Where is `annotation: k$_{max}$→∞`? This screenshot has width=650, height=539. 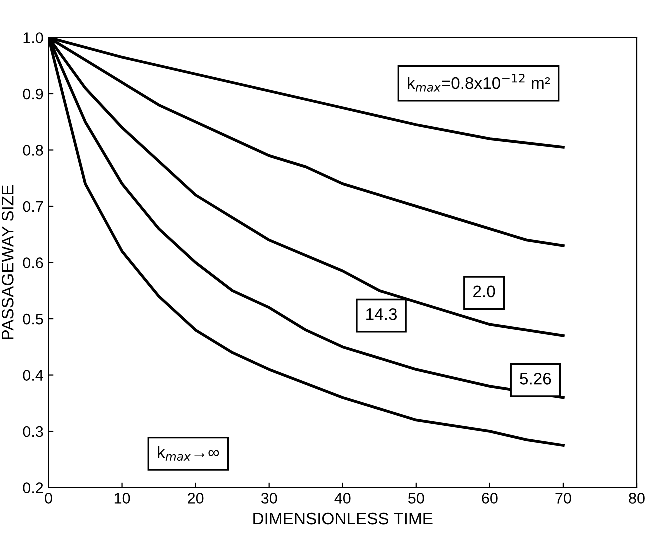 annotation: k$_{max}$→∞ is located at coordinates (189, 454).